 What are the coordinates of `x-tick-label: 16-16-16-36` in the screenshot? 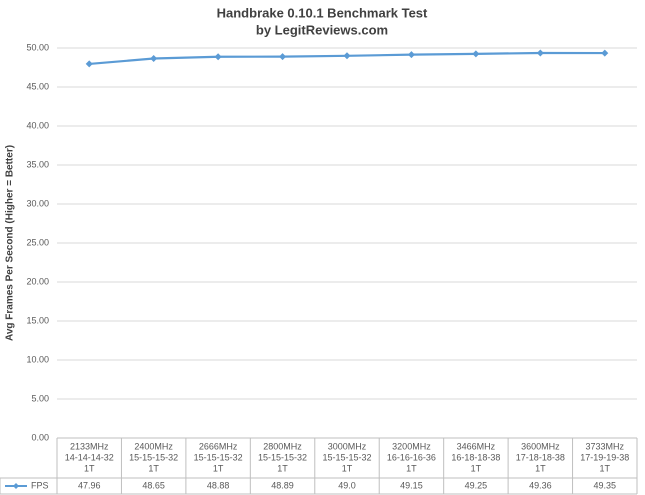 It's located at (411, 457).